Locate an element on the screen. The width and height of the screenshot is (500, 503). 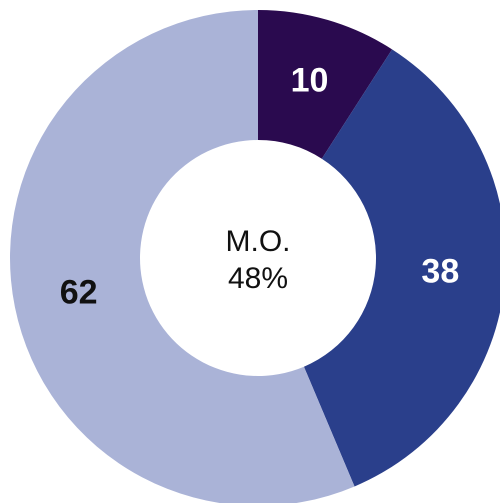
slice-label: 62 is located at coordinates (79, 292).